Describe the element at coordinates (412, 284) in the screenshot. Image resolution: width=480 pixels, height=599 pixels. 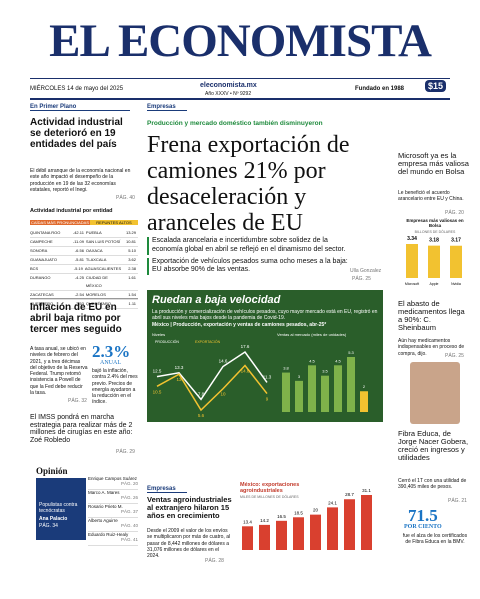
I see `category-label: Microsoft` at that location.